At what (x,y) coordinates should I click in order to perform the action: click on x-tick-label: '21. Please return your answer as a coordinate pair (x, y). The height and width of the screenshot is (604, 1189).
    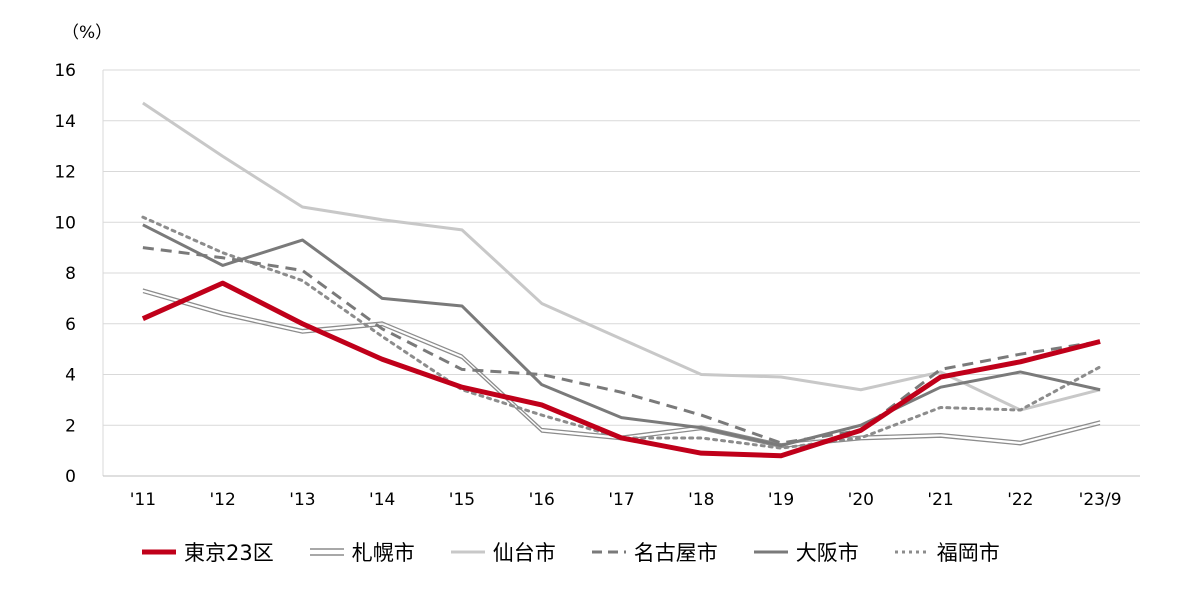
    Looking at the image, I should click on (940, 500).